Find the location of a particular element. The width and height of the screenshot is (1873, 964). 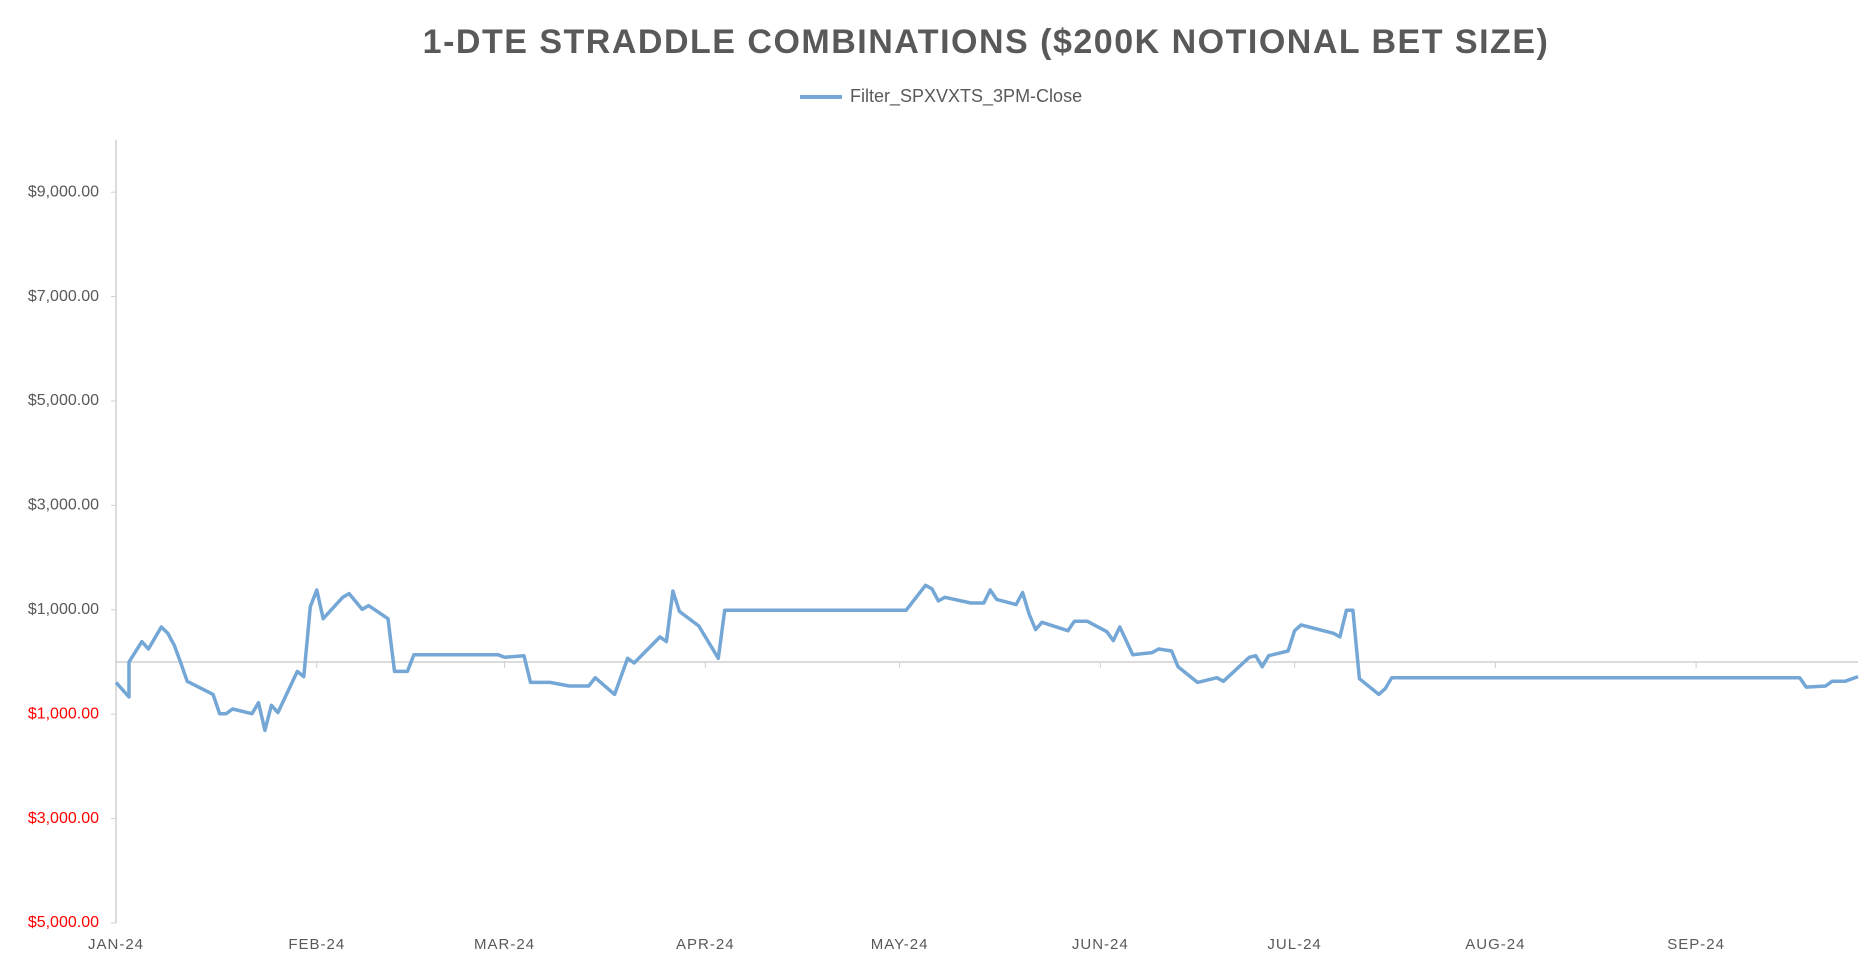

x-tick-label: SEP-24 is located at coordinates (1696, 944).